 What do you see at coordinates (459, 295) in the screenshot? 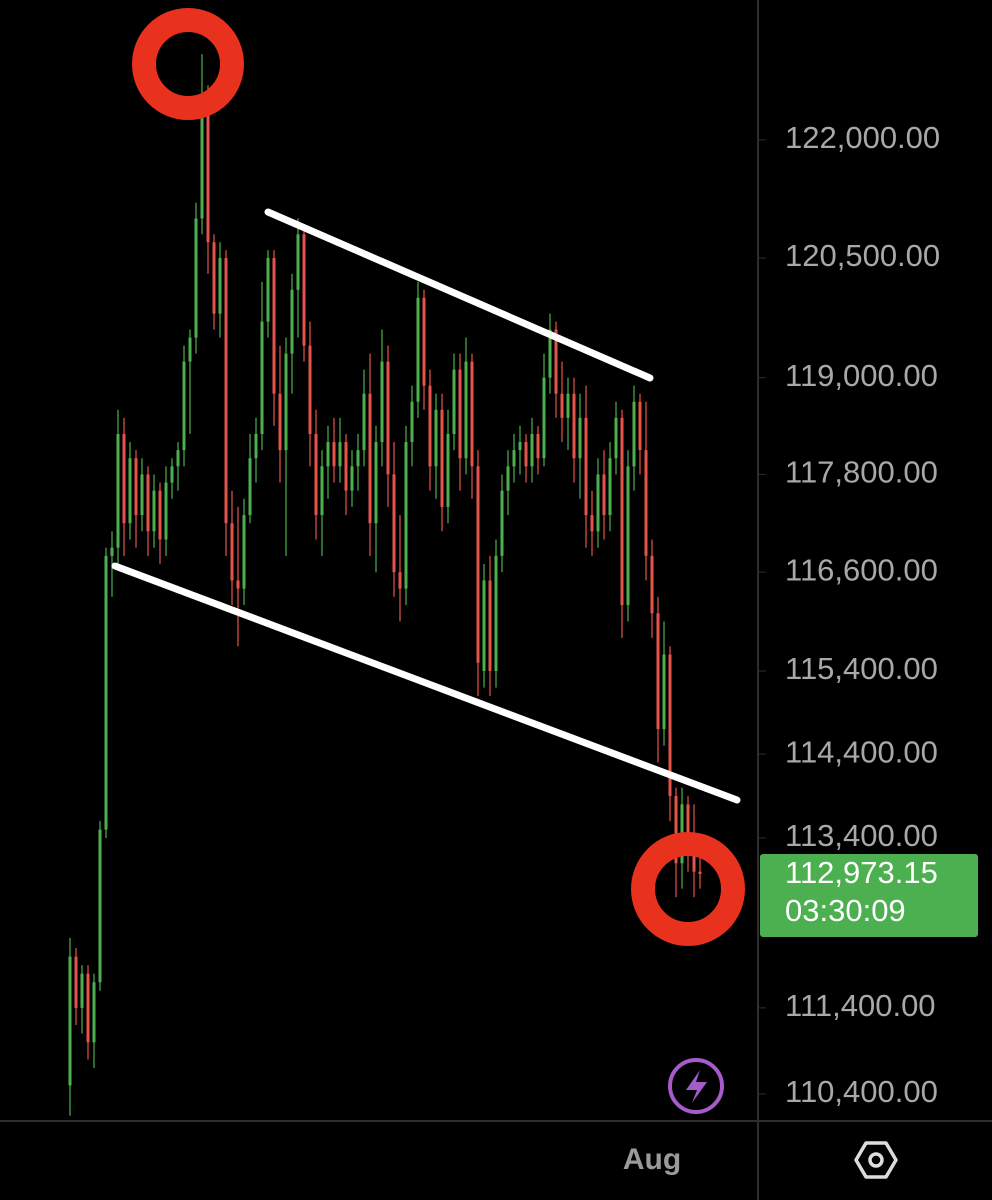
I see `upper-trendline` at bounding box center [459, 295].